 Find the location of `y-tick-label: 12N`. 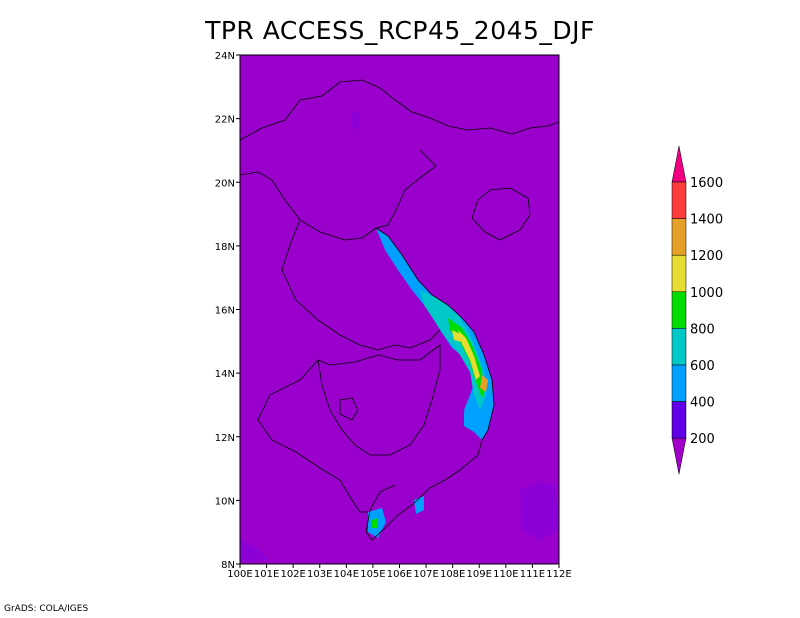

y-tick-label: 12N is located at coordinates (225, 438).